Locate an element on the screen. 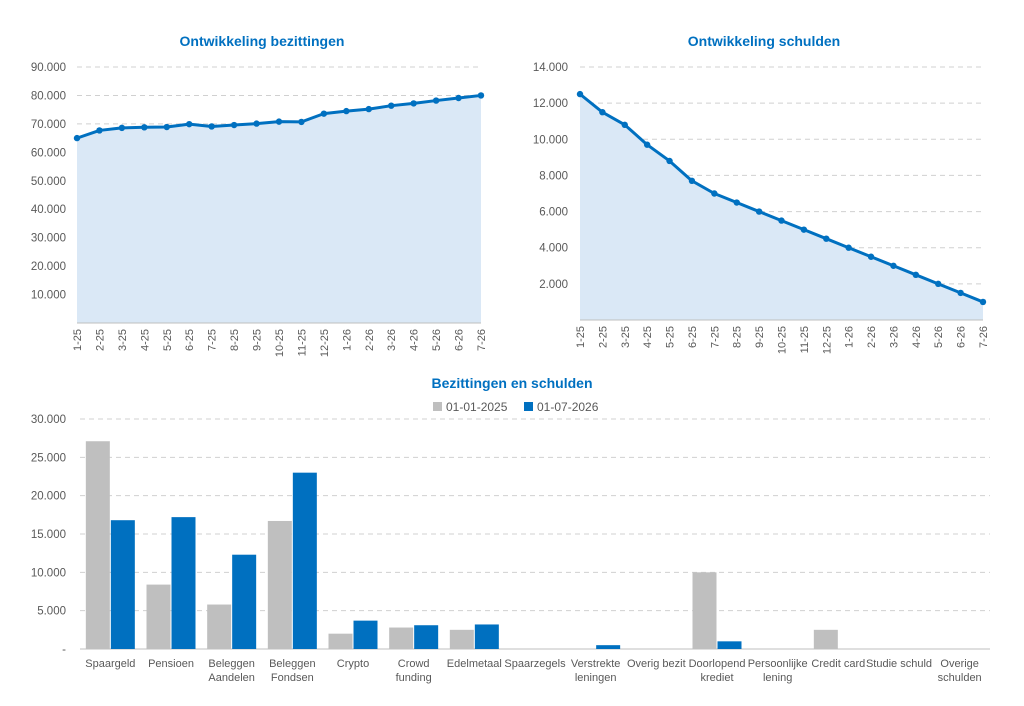  debts-xtick-label: 1-26 is located at coordinates (850, 337).